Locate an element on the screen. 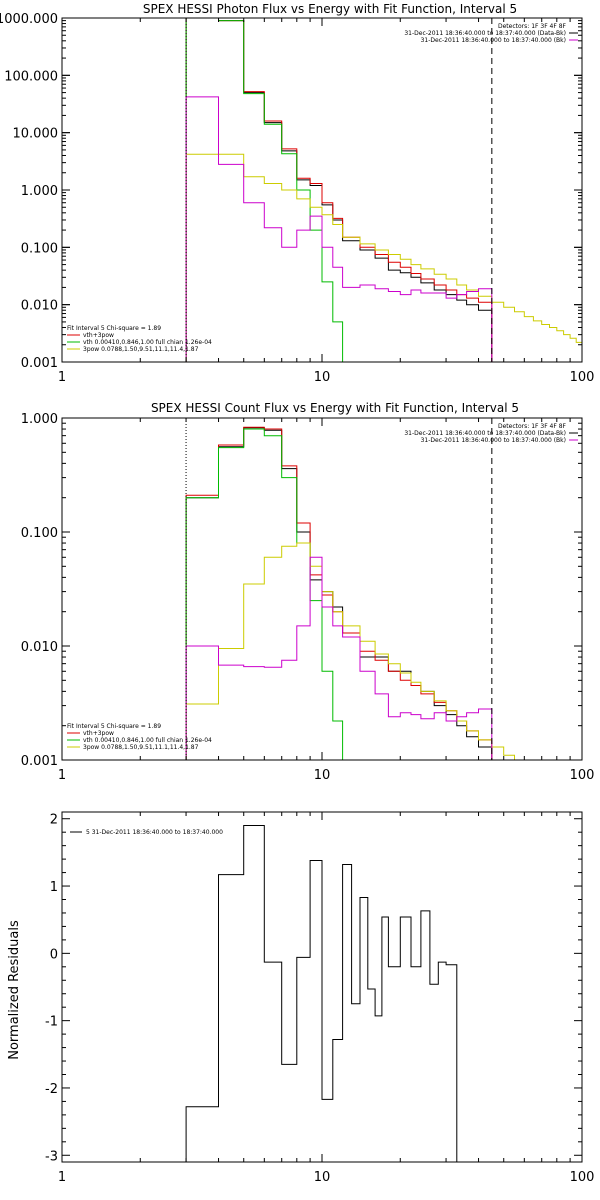 The width and height of the screenshot is (600, 1200). panel1-ytick-label-1: 0.001 is located at coordinates (39, 363).